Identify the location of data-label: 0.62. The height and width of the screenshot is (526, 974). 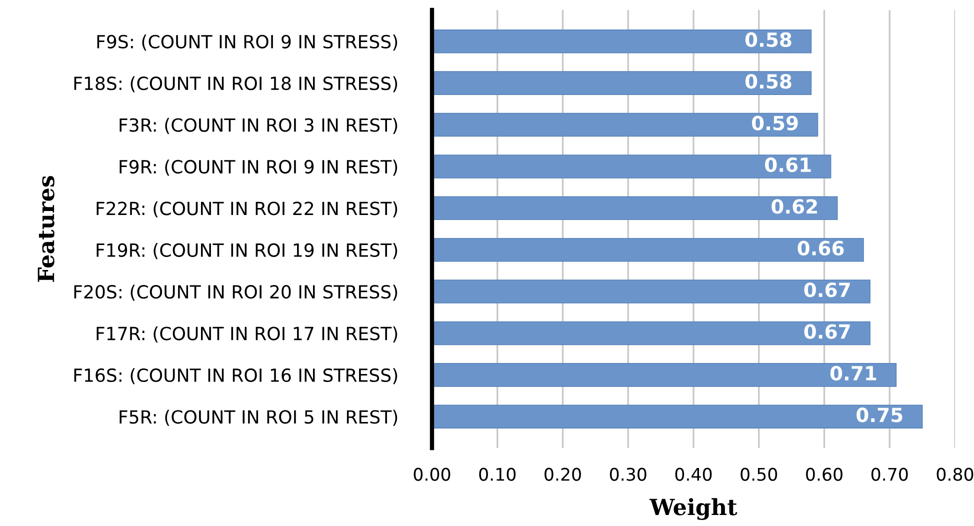
(794, 206).